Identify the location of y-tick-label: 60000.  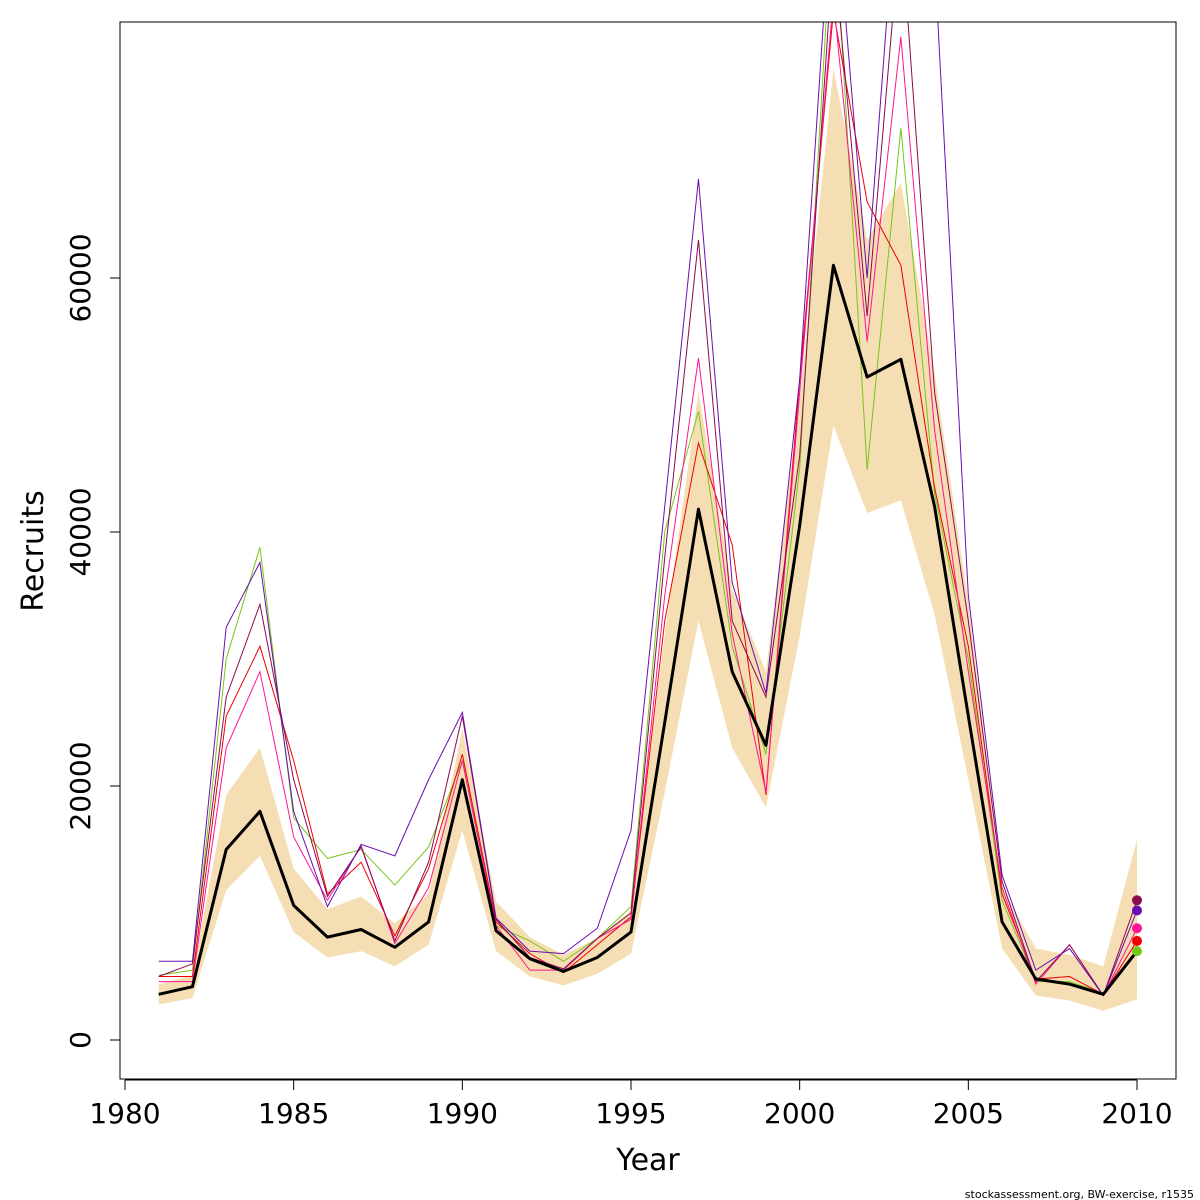
(80, 277).